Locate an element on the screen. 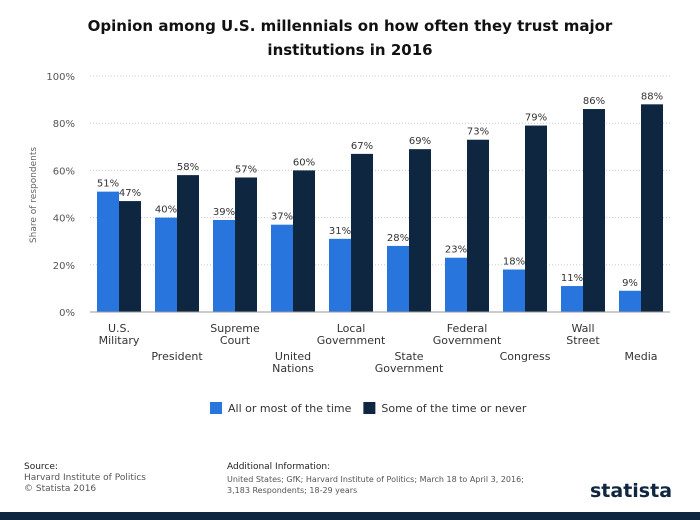 The image size is (700, 520). x-tick-label: Supreme Court is located at coordinates (235, 334).